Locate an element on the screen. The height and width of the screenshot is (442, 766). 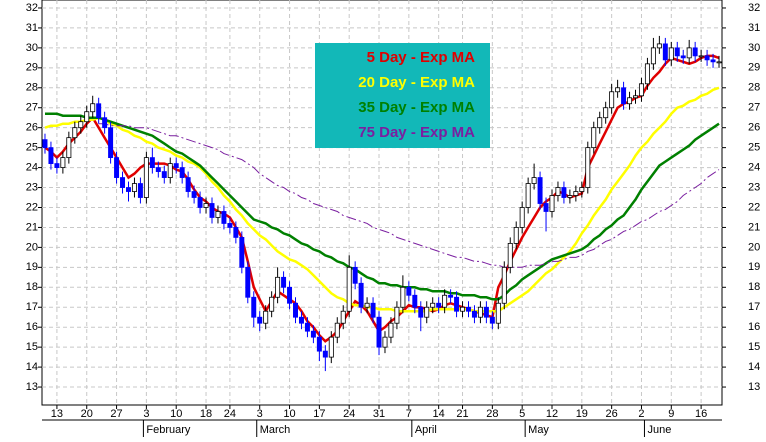
y2-tick-label: 18 is located at coordinates (754, 287).